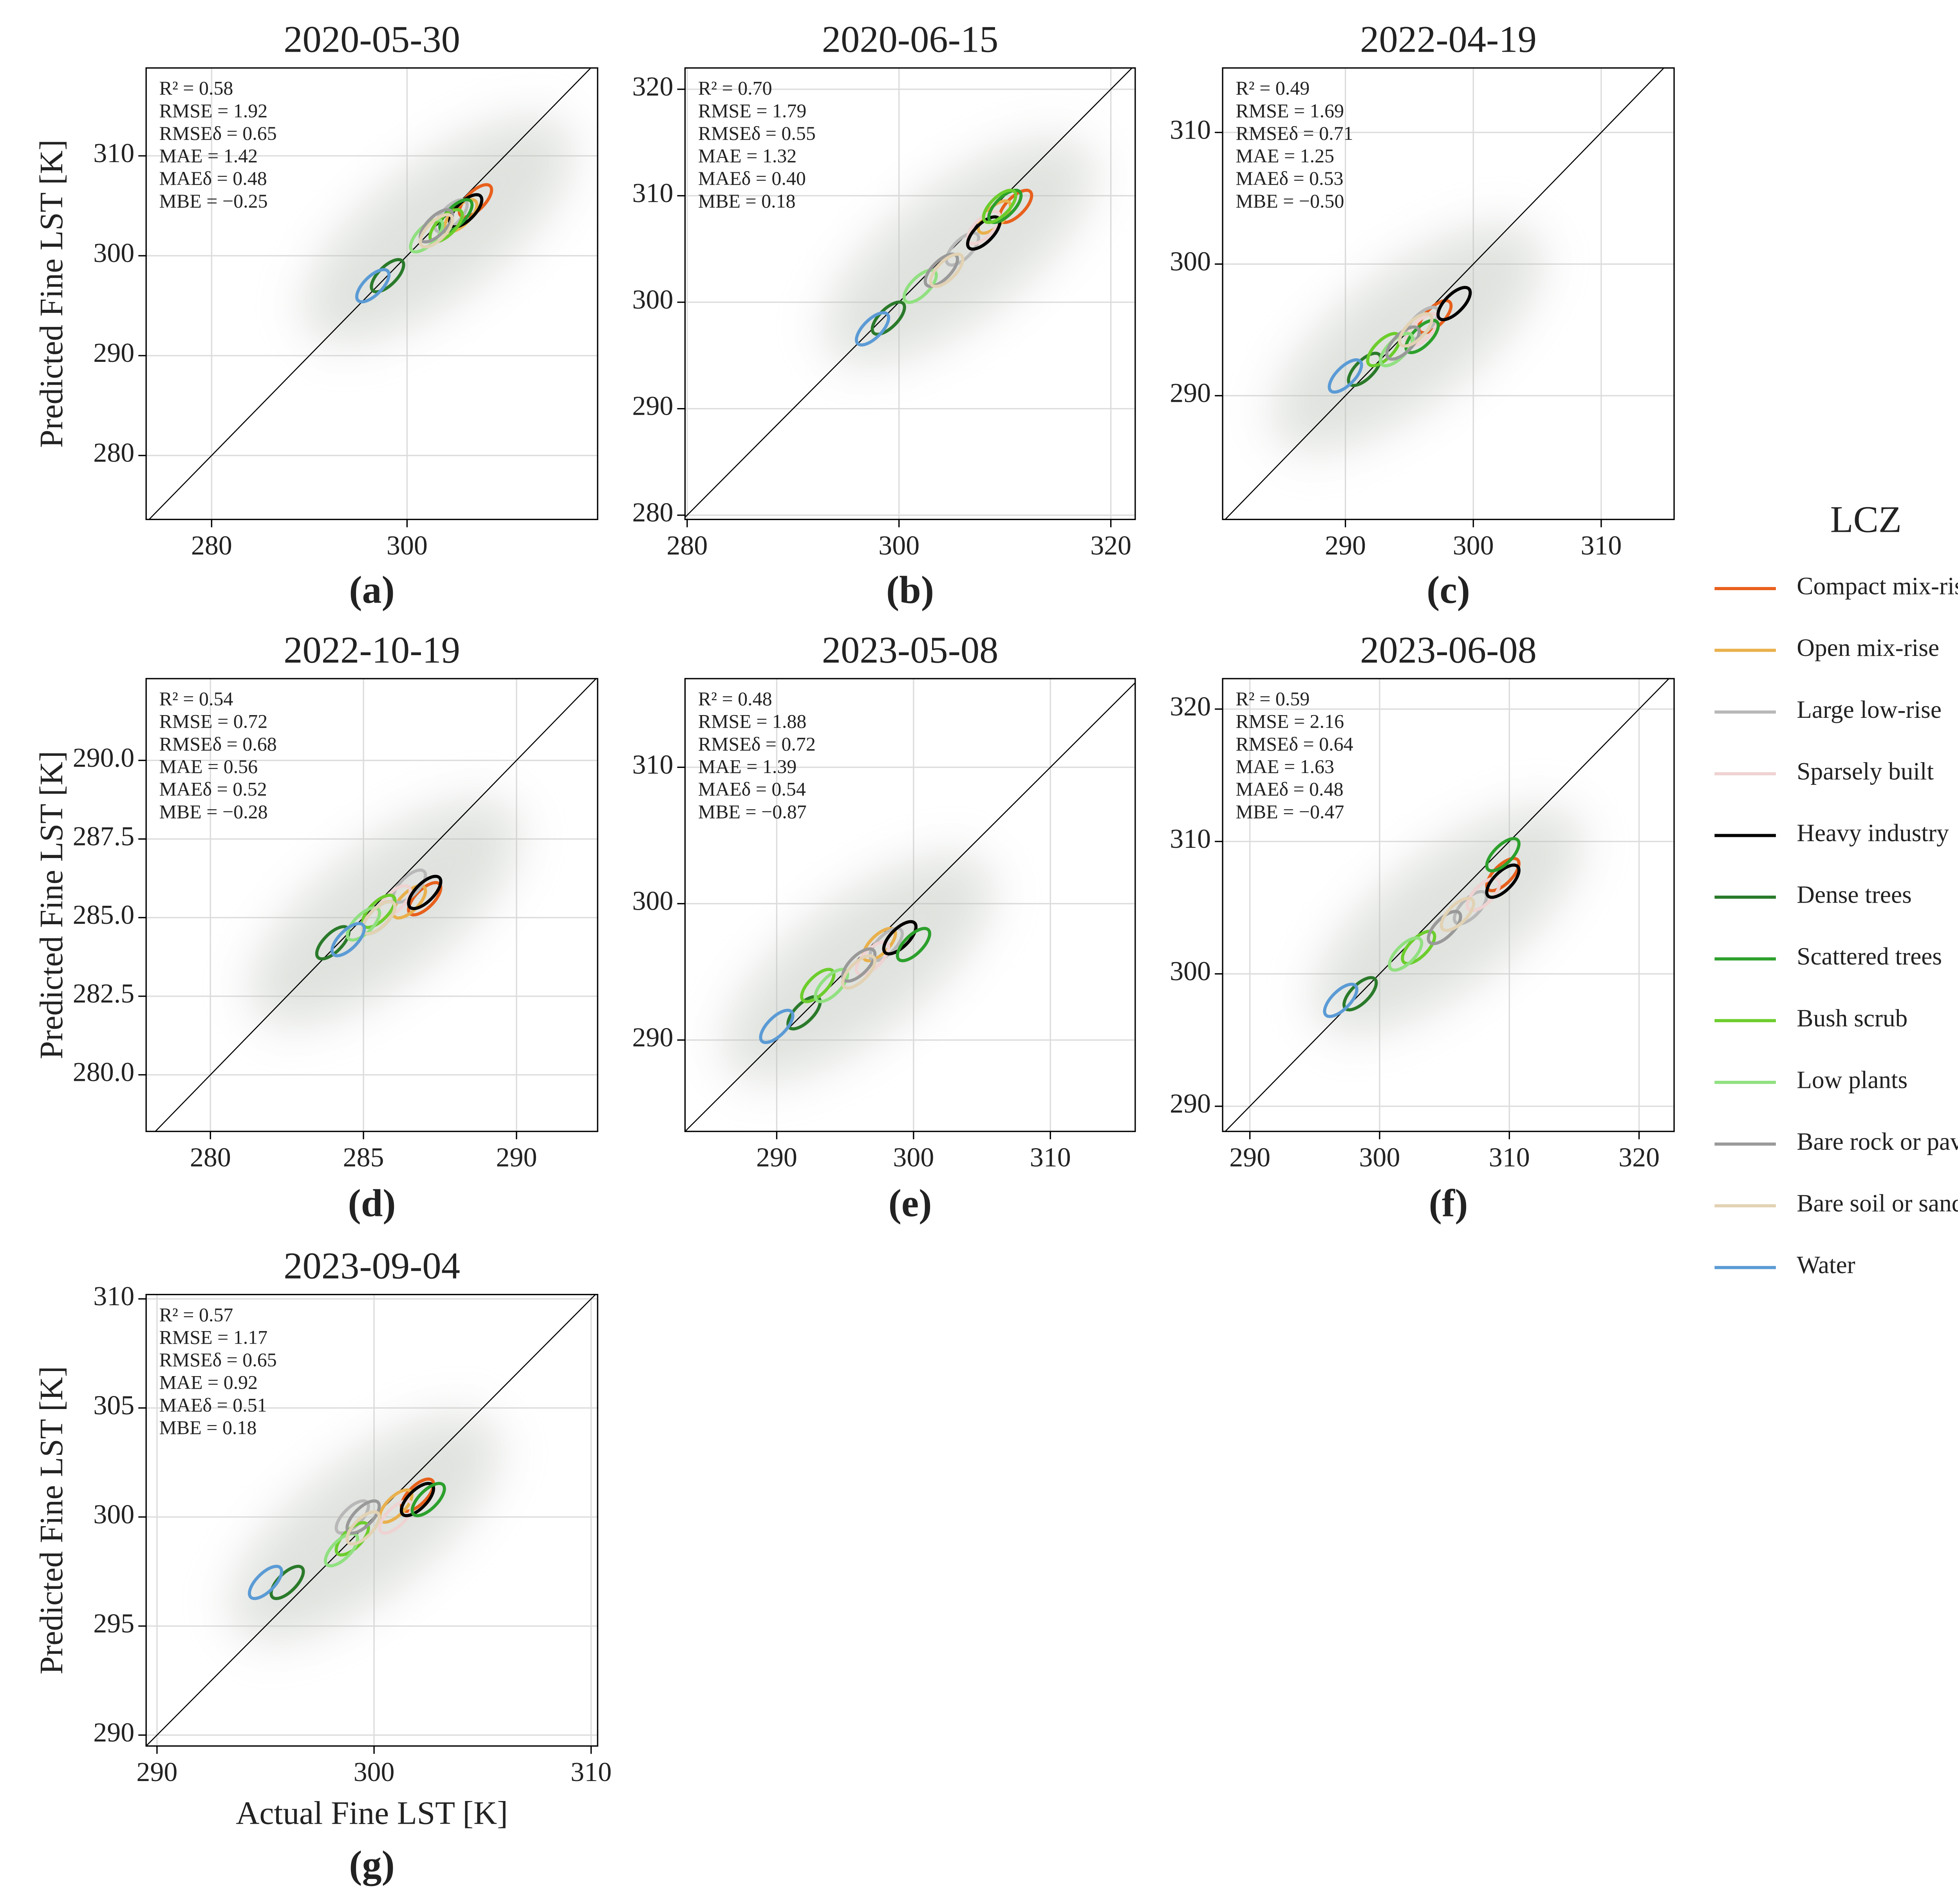  I want to click on panel-label: (d), so click(372, 1203).